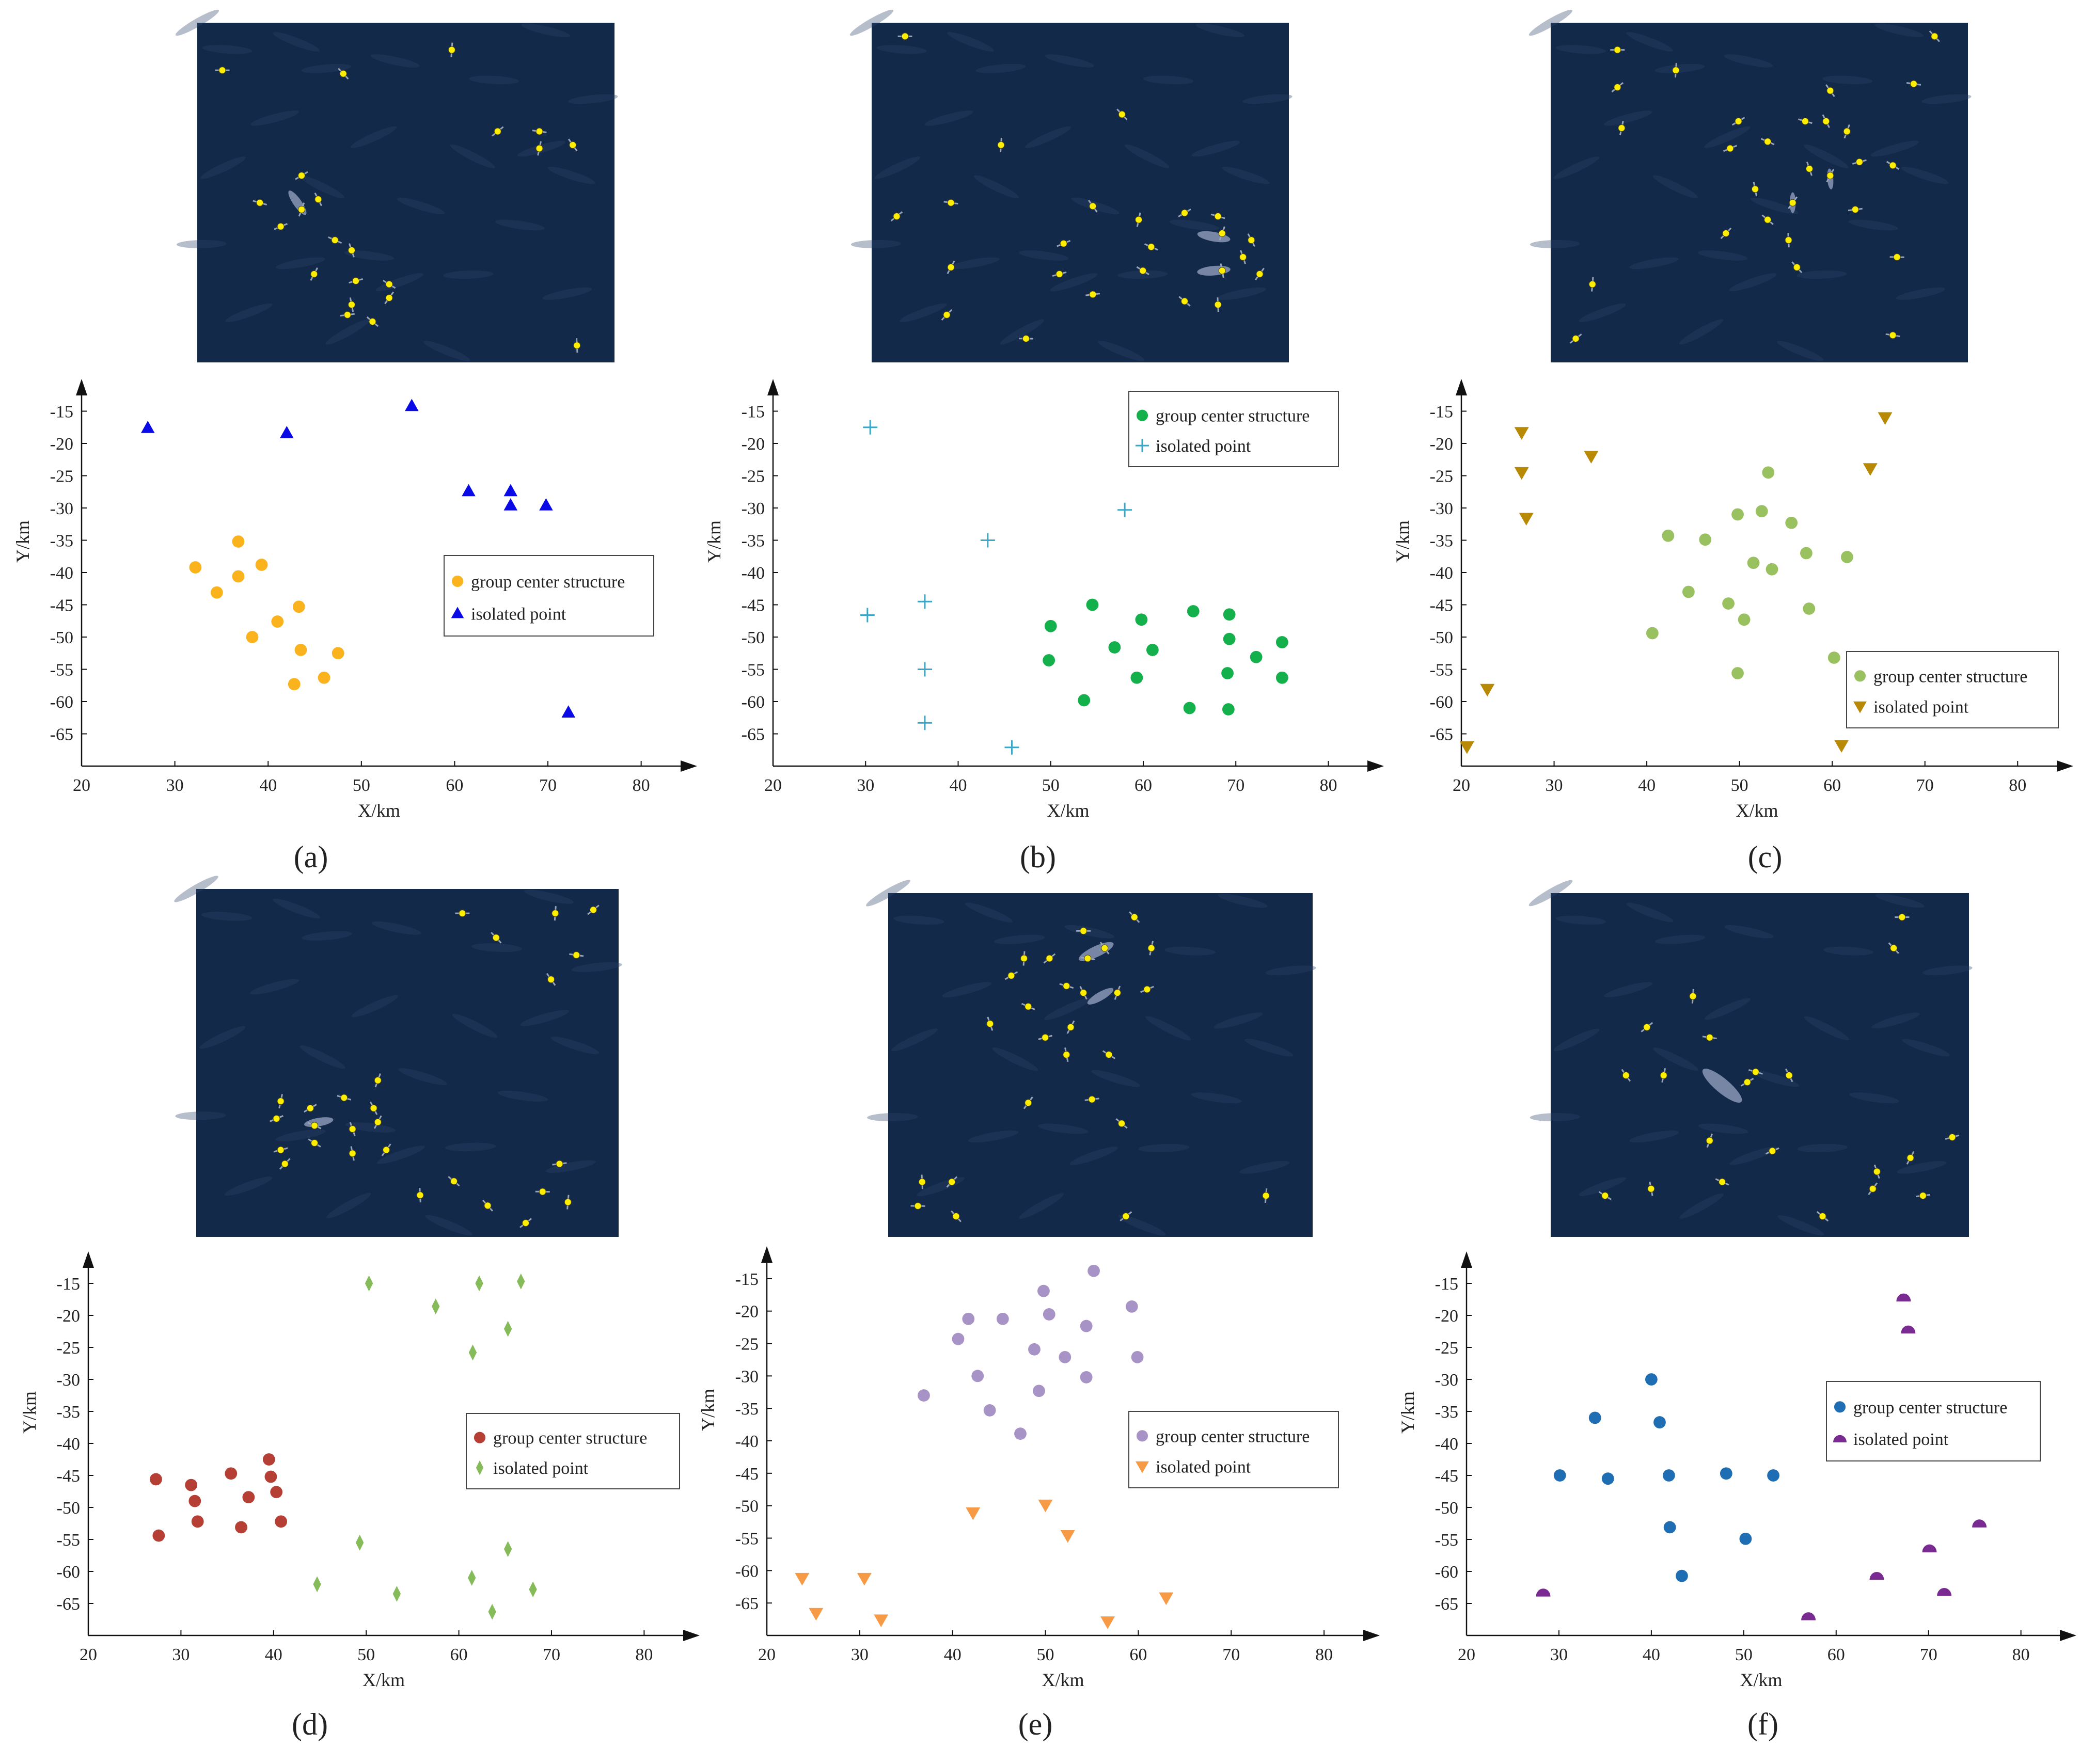 This screenshot has height=1764, width=2096. Describe the element at coordinates (1559, 1654) in the screenshot. I see `x-tick-label: 30` at that location.